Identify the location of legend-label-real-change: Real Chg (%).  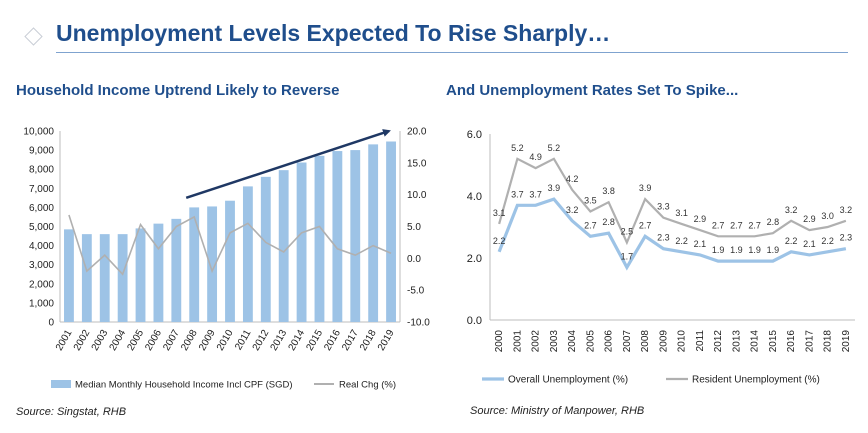
(367, 385).